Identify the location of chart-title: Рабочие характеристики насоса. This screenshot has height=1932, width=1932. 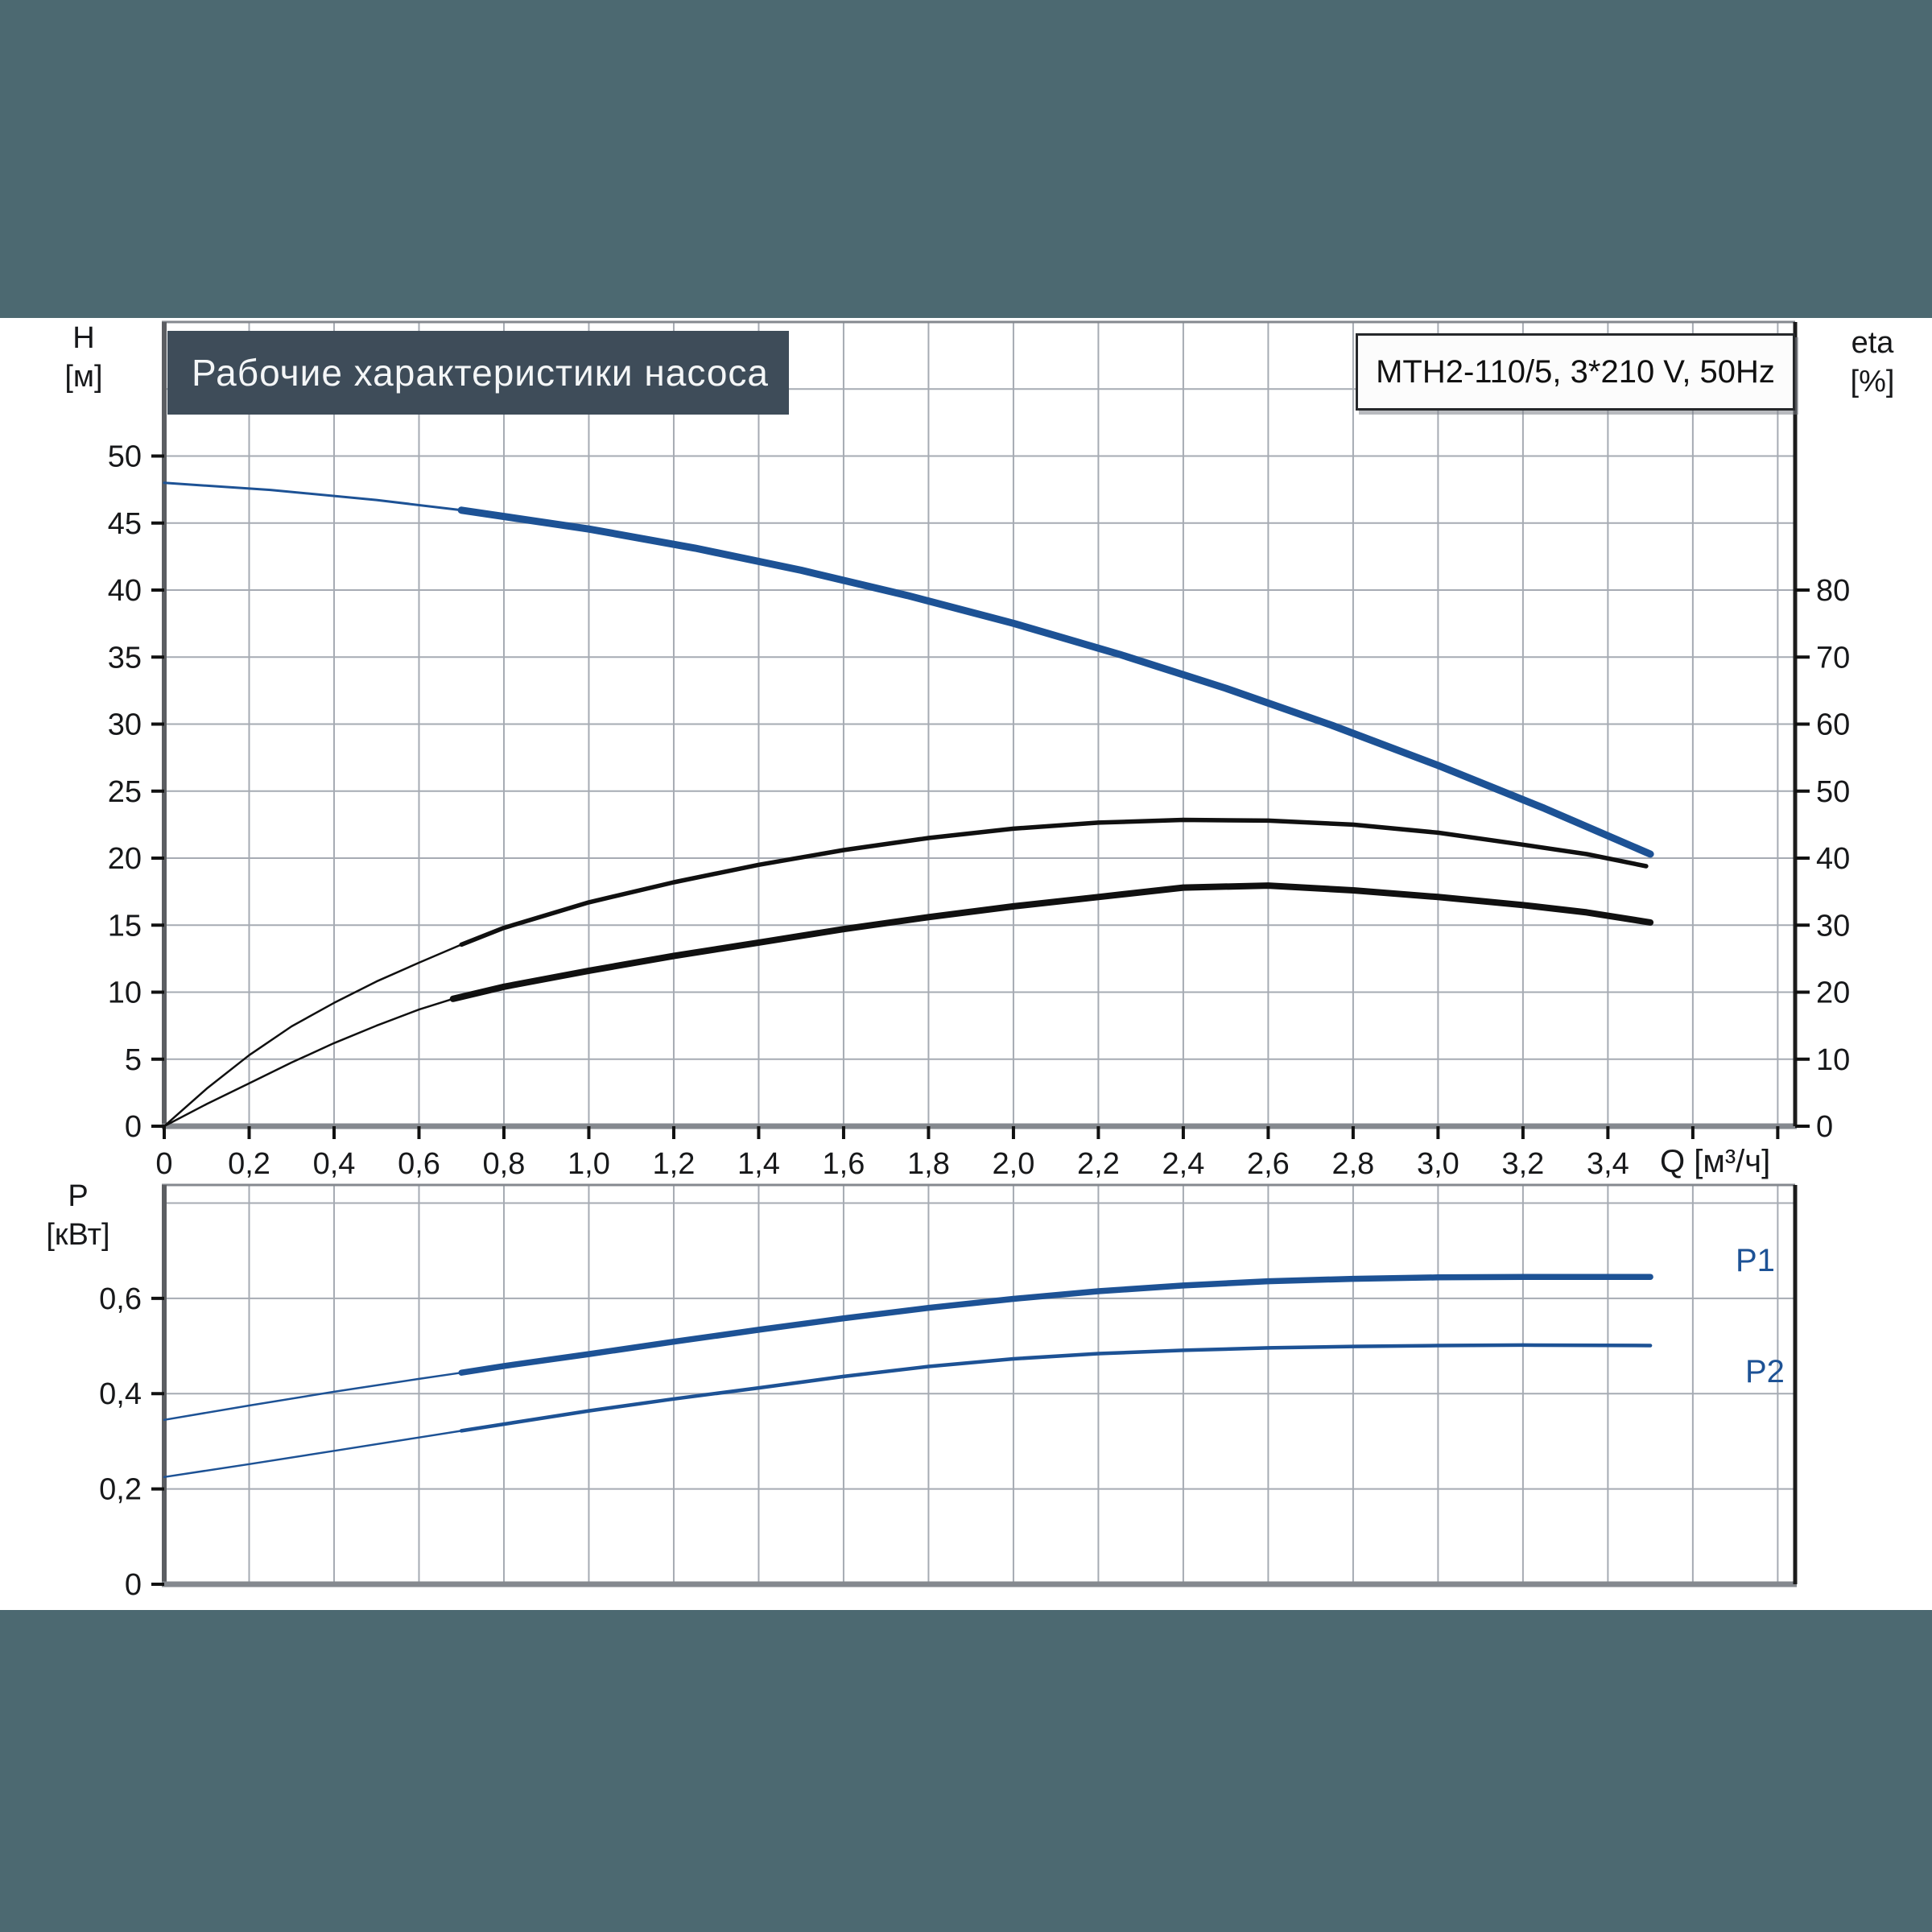
(478, 373).